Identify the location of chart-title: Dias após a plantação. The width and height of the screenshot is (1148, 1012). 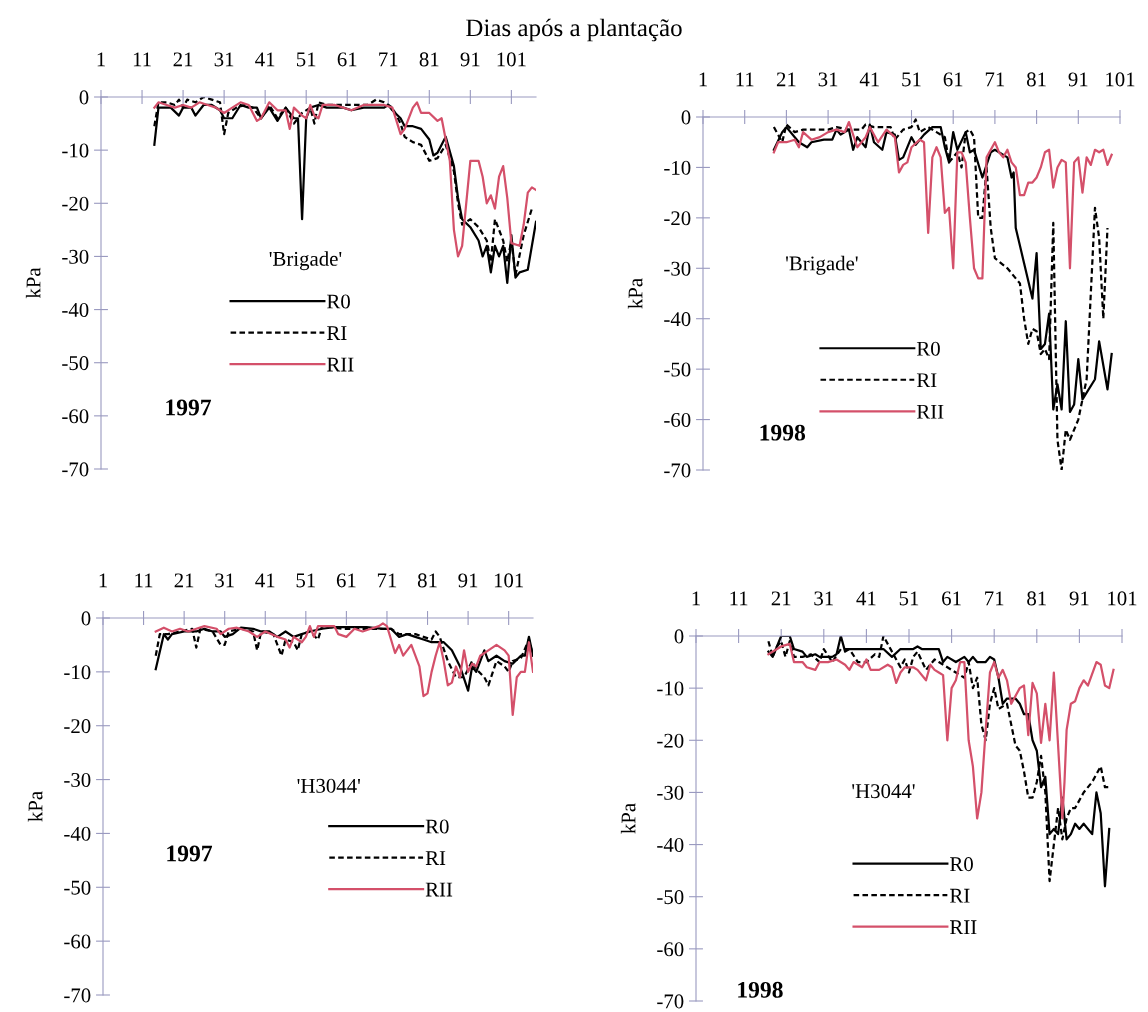
(574, 30).